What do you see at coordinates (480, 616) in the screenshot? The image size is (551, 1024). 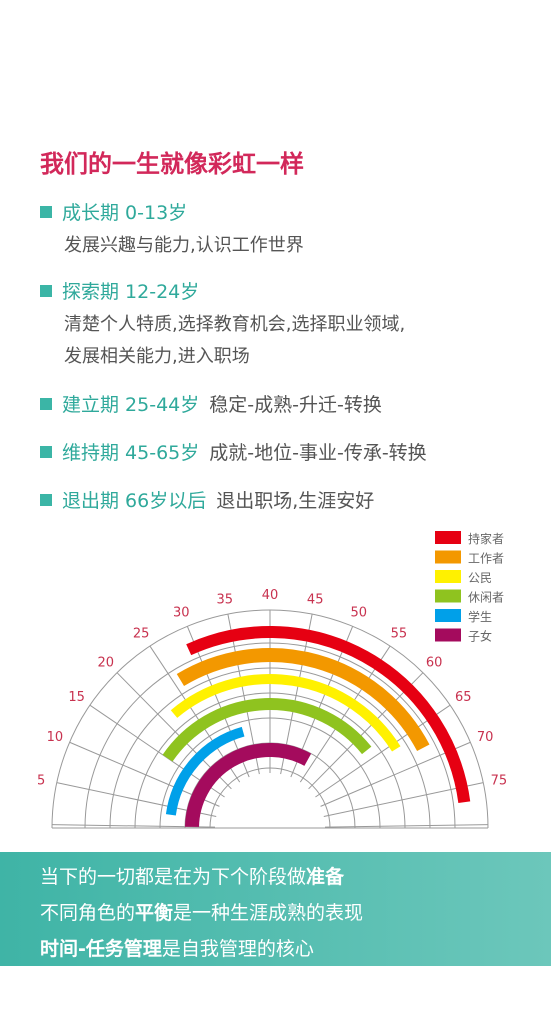 I see `legend-label: 学生` at bounding box center [480, 616].